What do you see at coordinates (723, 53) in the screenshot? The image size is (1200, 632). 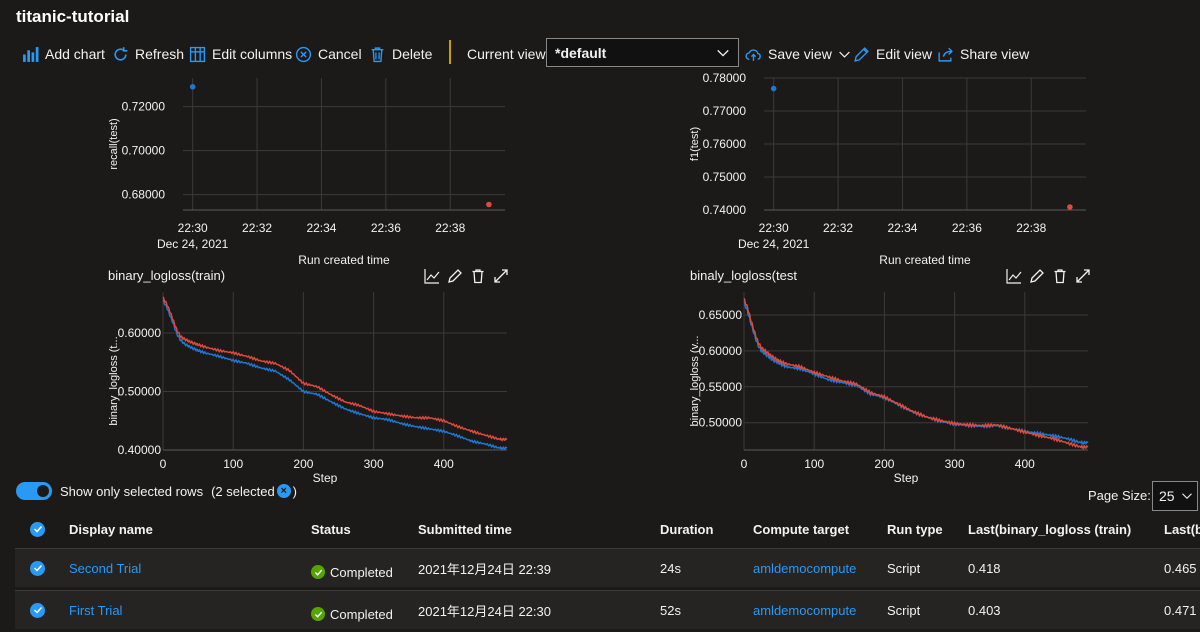 I see `chevron-down-icon` at bounding box center [723, 53].